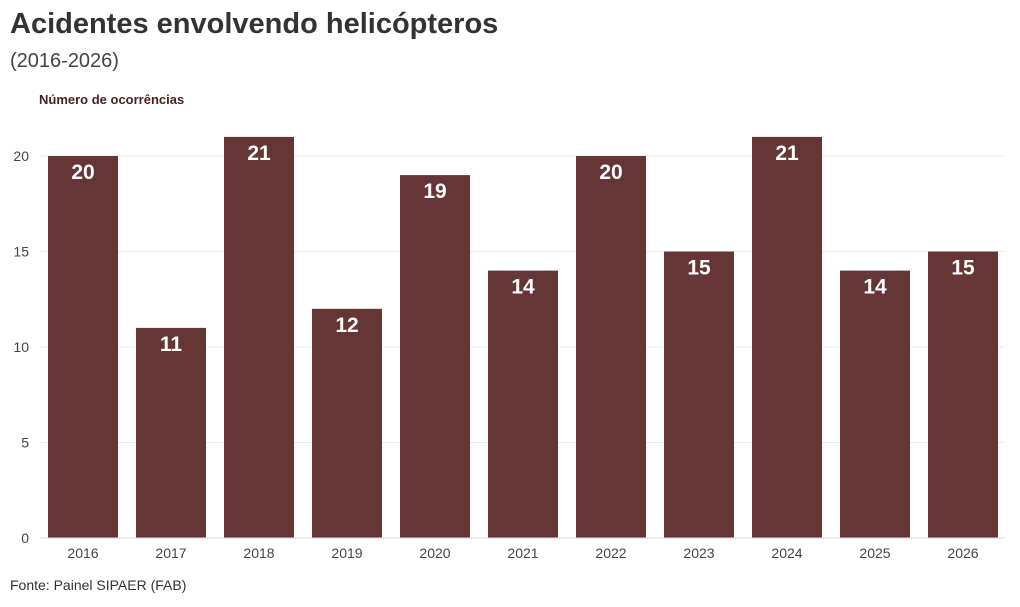 The width and height of the screenshot is (1020, 607). I want to click on data-label-2023: 15, so click(699, 268).